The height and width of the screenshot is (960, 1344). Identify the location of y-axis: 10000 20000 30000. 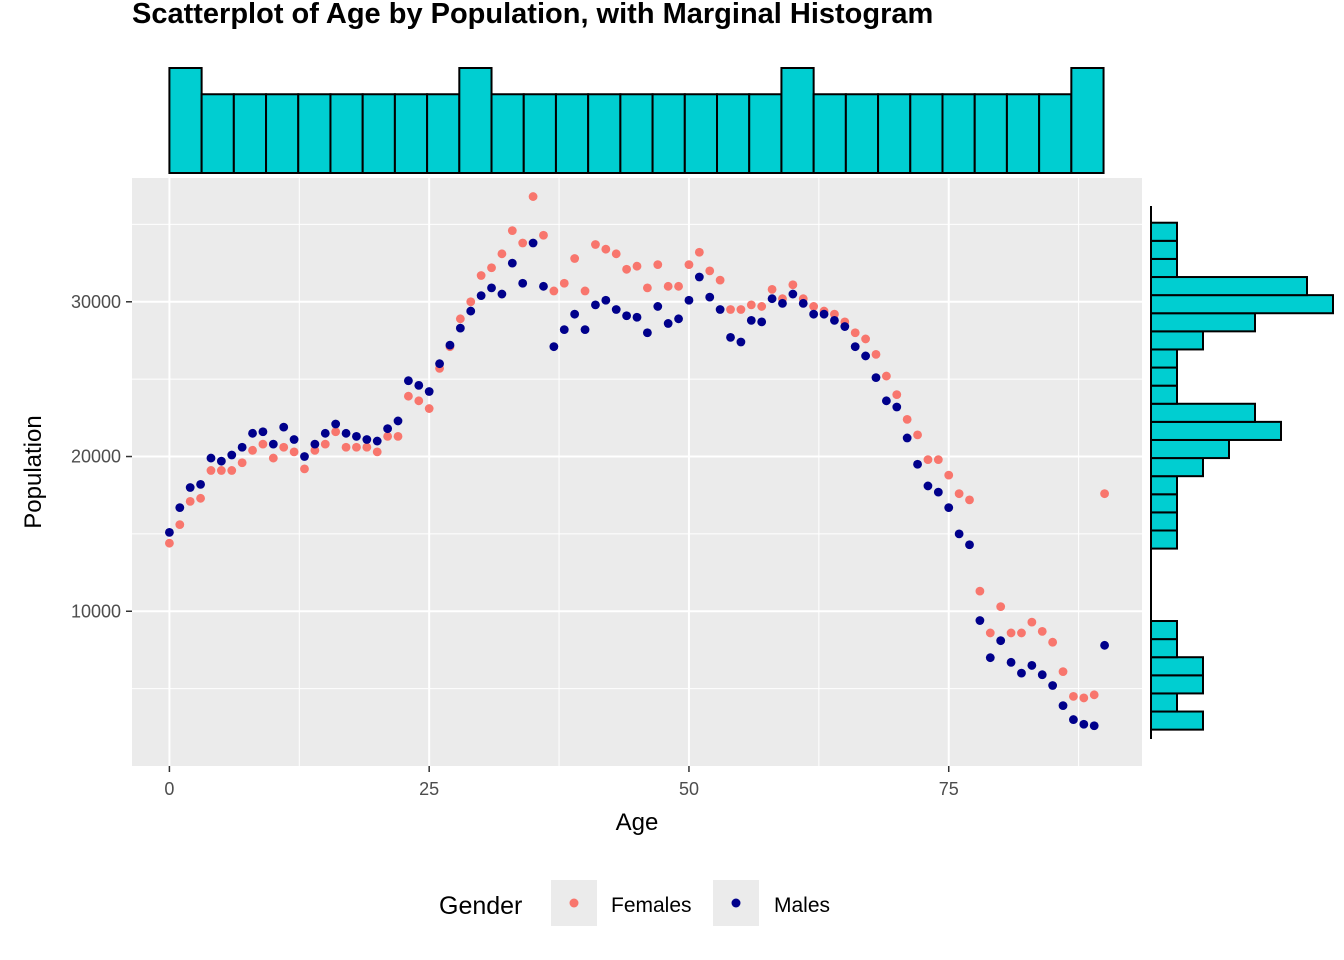
(101, 456).